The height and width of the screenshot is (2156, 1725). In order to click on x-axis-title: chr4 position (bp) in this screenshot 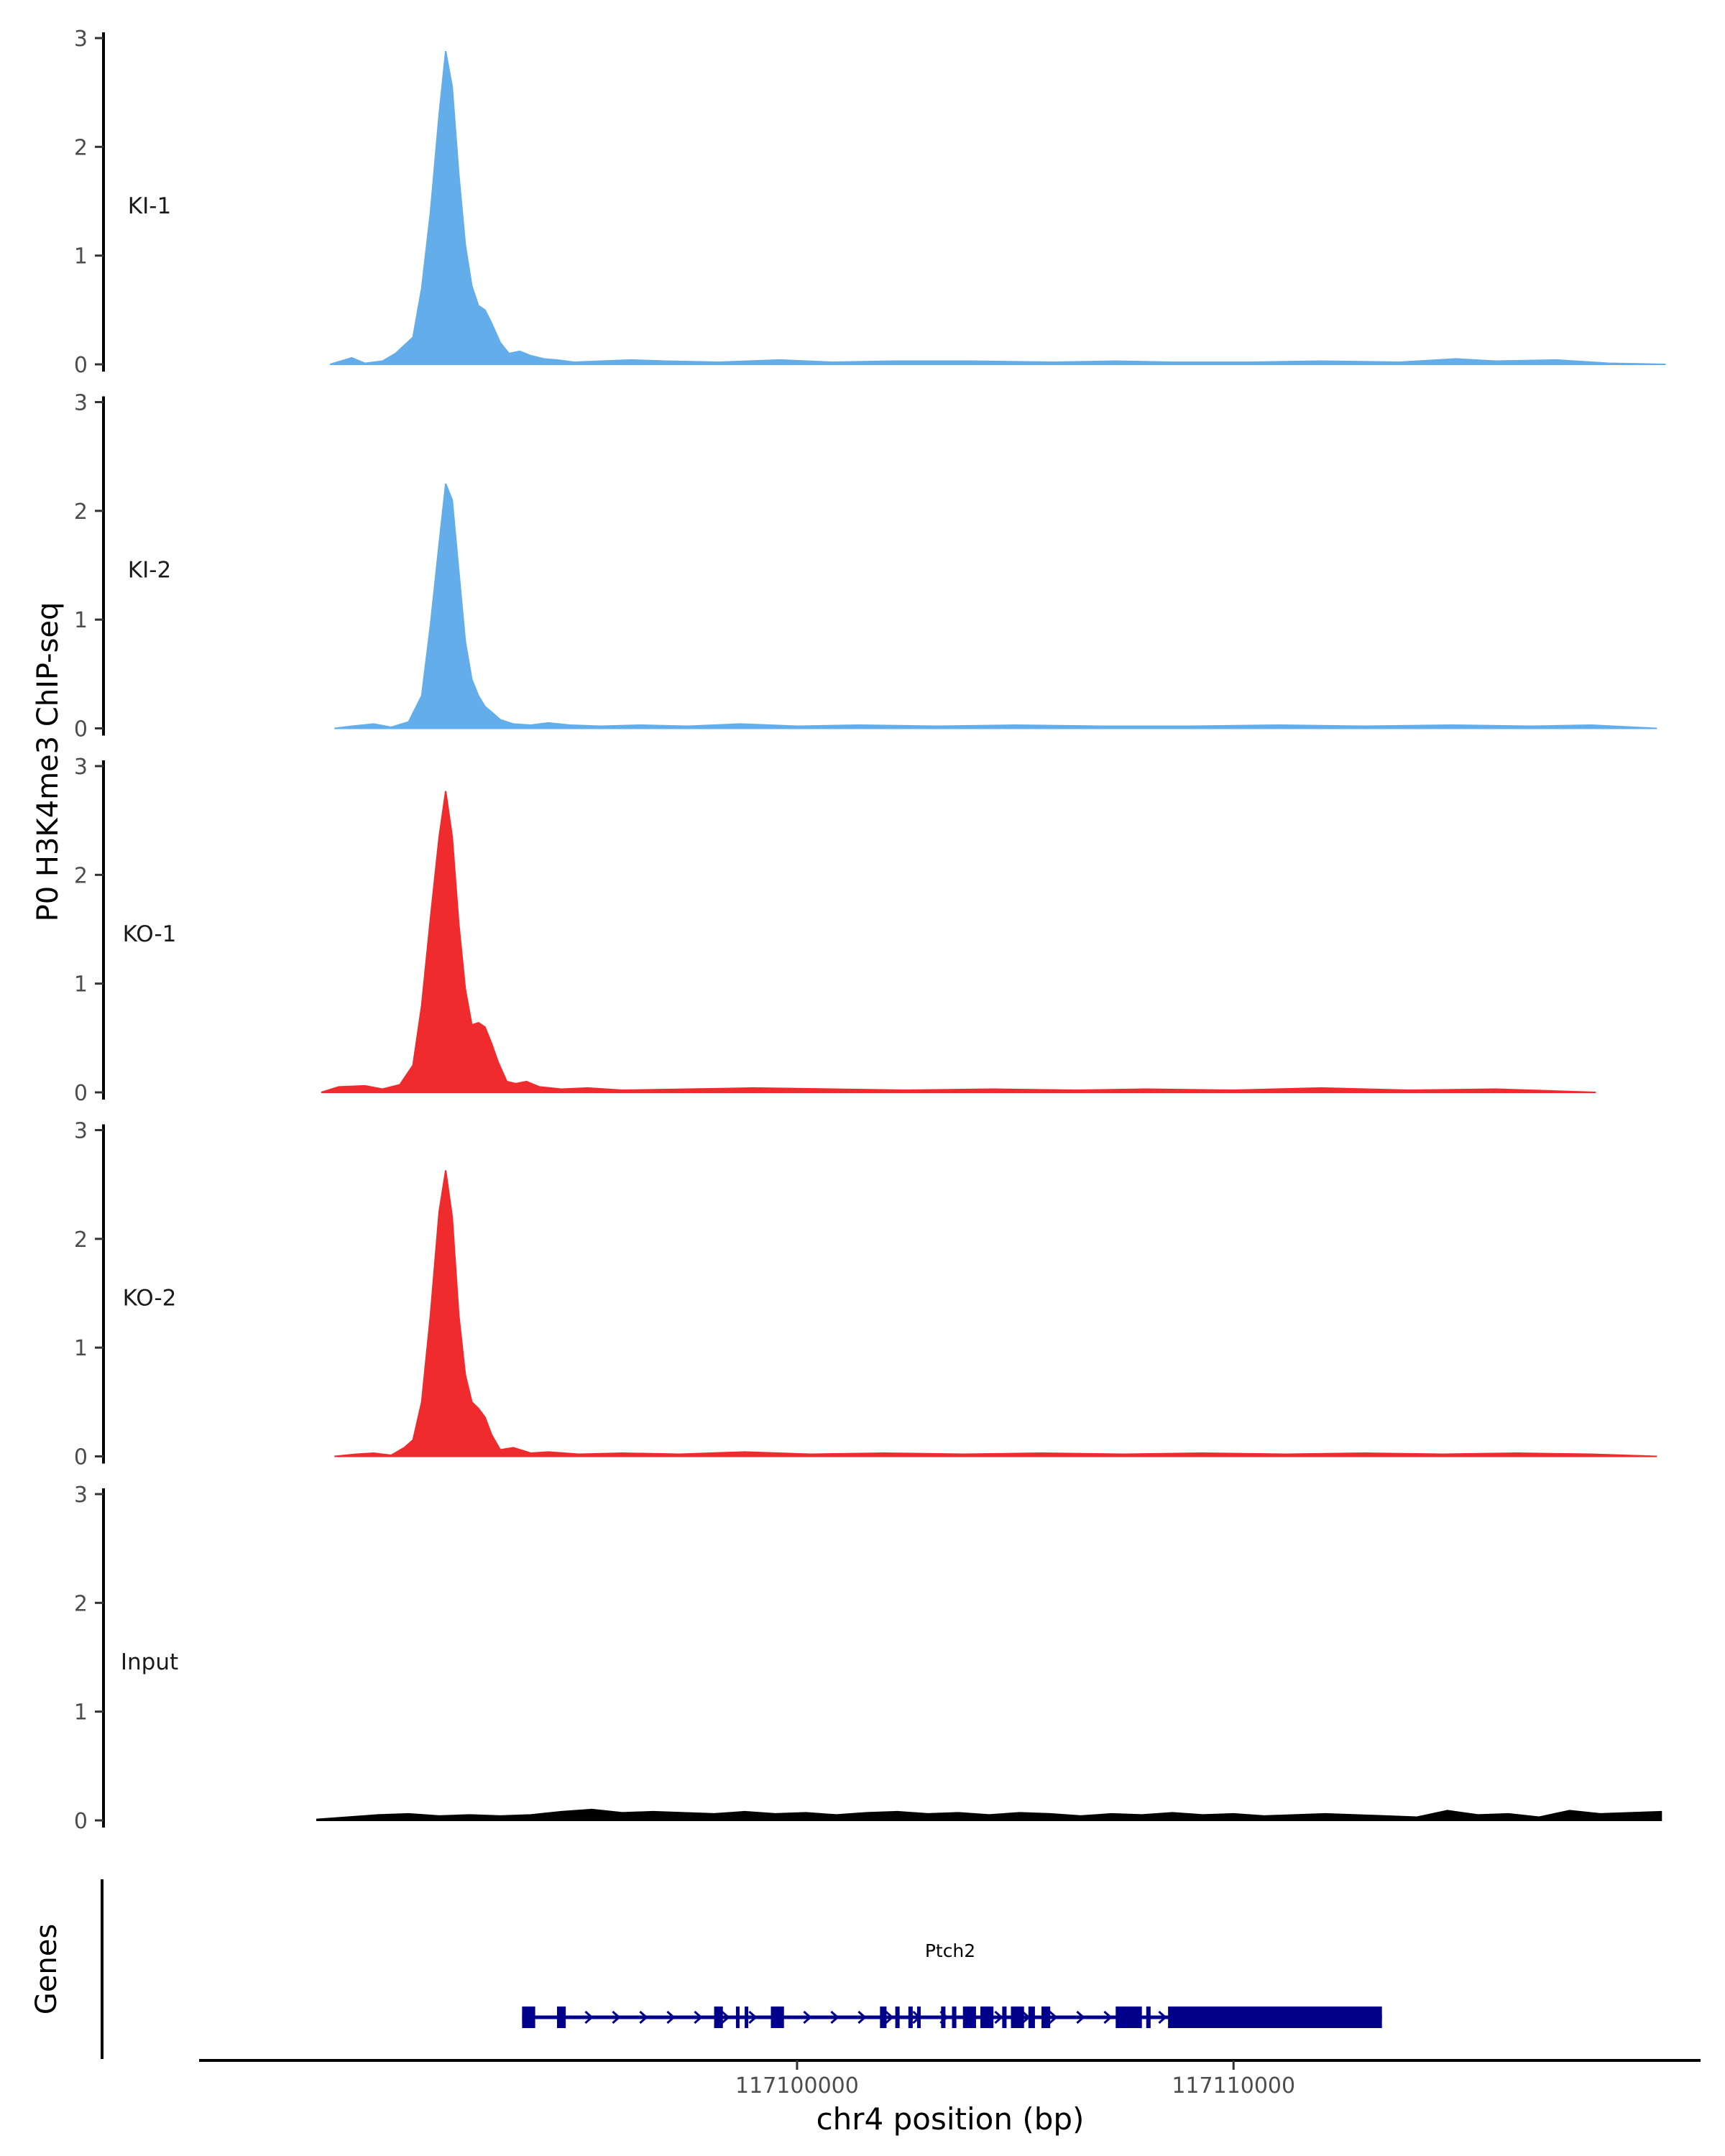, I will do `click(950, 2119)`.